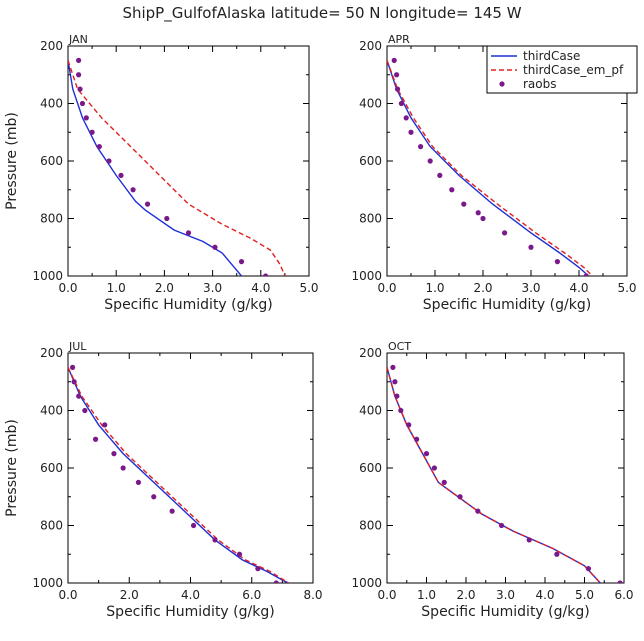 The height and width of the screenshot is (641, 644). I want to click on legend-marker, so click(502, 84).